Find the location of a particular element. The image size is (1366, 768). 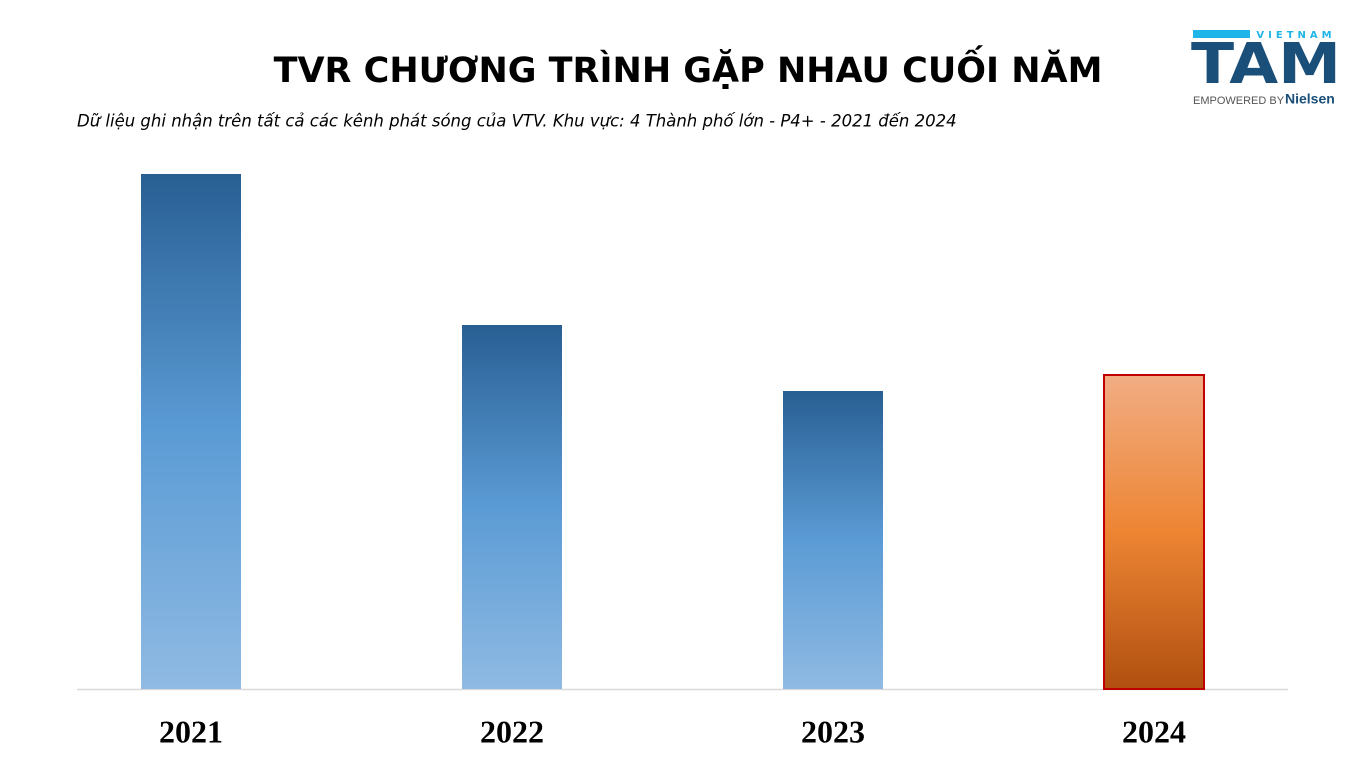

logo-partner: Nielsen is located at coordinates (1310, 99).